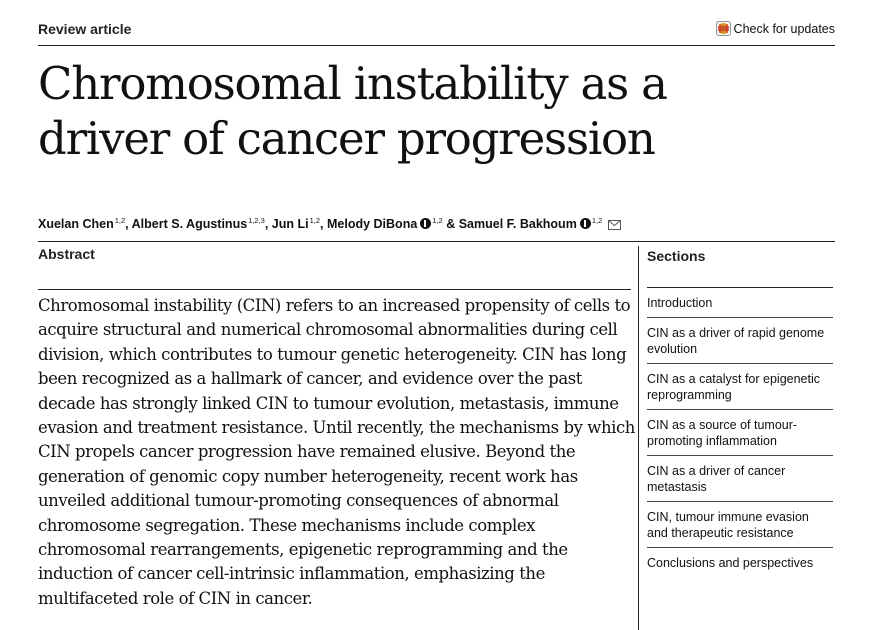 This screenshot has width=878, height=630. Describe the element at coordinates (638, 438) in the screenshot. I see `column-divider` at that location.